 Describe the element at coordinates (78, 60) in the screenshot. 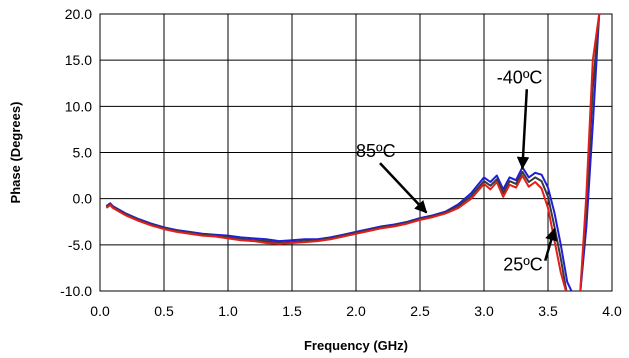

I see `y-tick-label: 15.0` at that location.